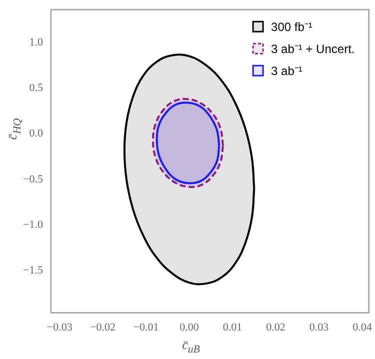 This screenshot has height=359, width=375. Describe the element at coordinates (33, 179) in the screenshot. I see `y-tick-label: −0.5` at that location.